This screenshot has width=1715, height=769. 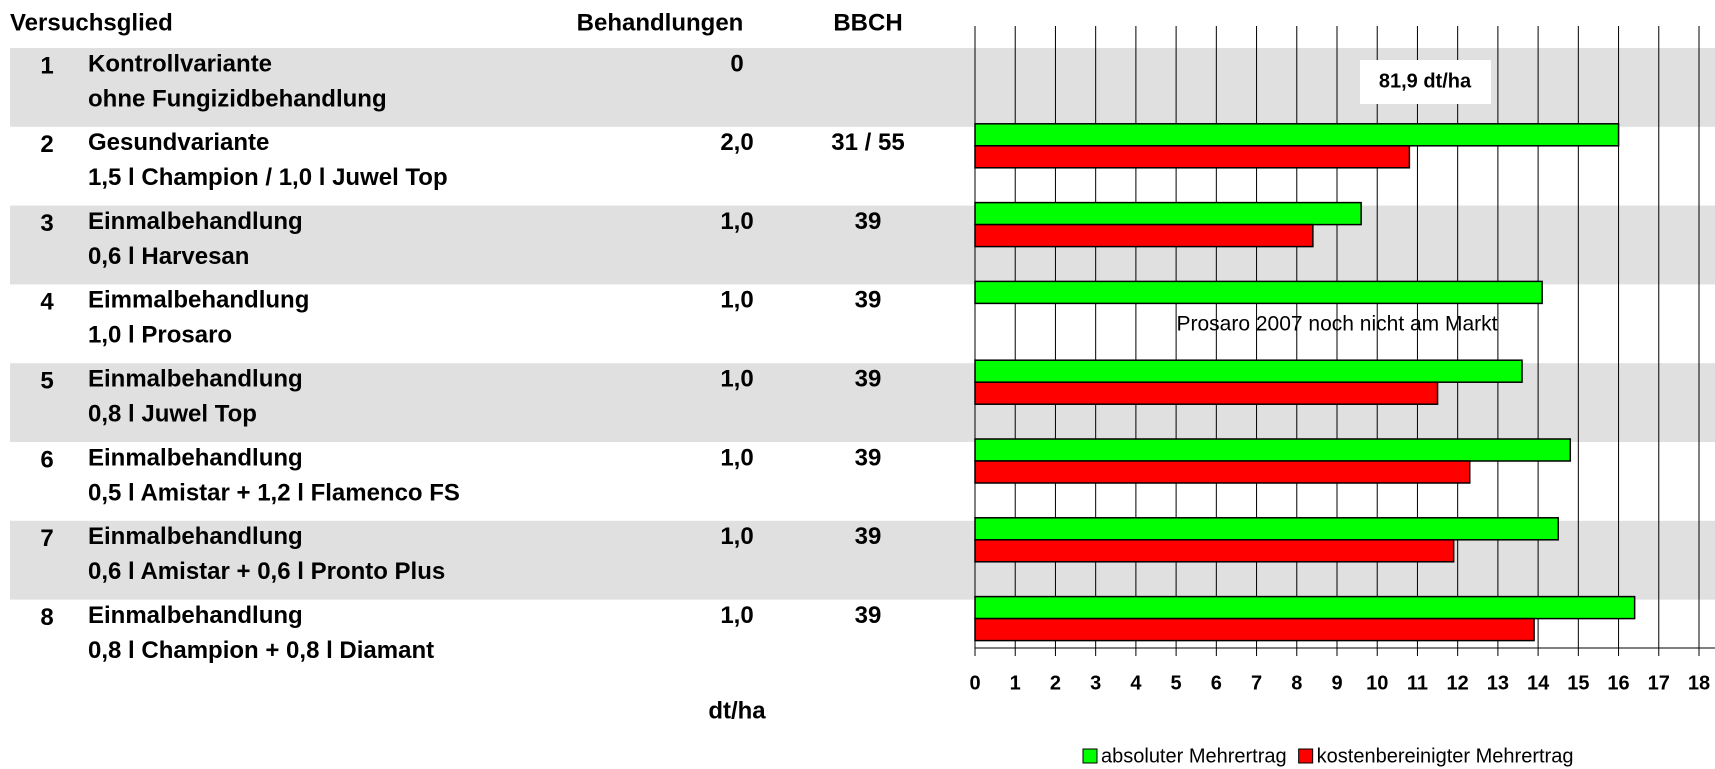 What do you see at coordinates (172, 414) in the screenshot?
I see `row-product: 0,8 l Juwel Top` at bounding box center [172, 414].